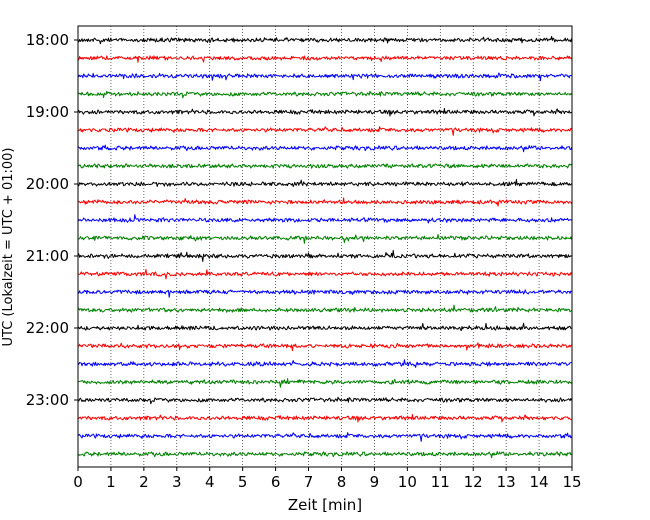  What do you see at coordinates (177, 482) in the screenshot?
I see `x-tick-label: 3` at bounding box center [177, 482].